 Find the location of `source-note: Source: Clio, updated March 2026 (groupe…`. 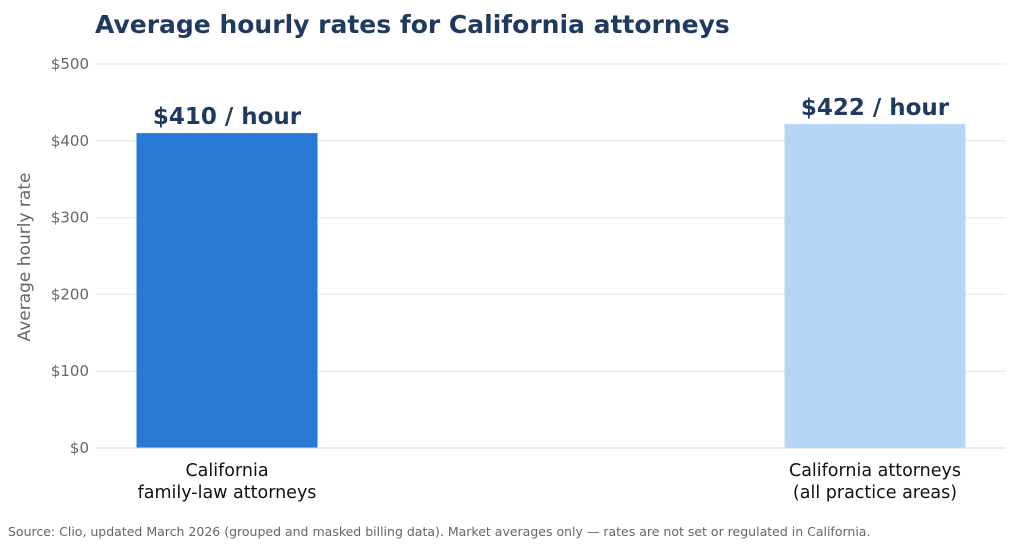

source-note: Source: Clio, updated March 2026 (groupe… is located at coordinates (439, 531).